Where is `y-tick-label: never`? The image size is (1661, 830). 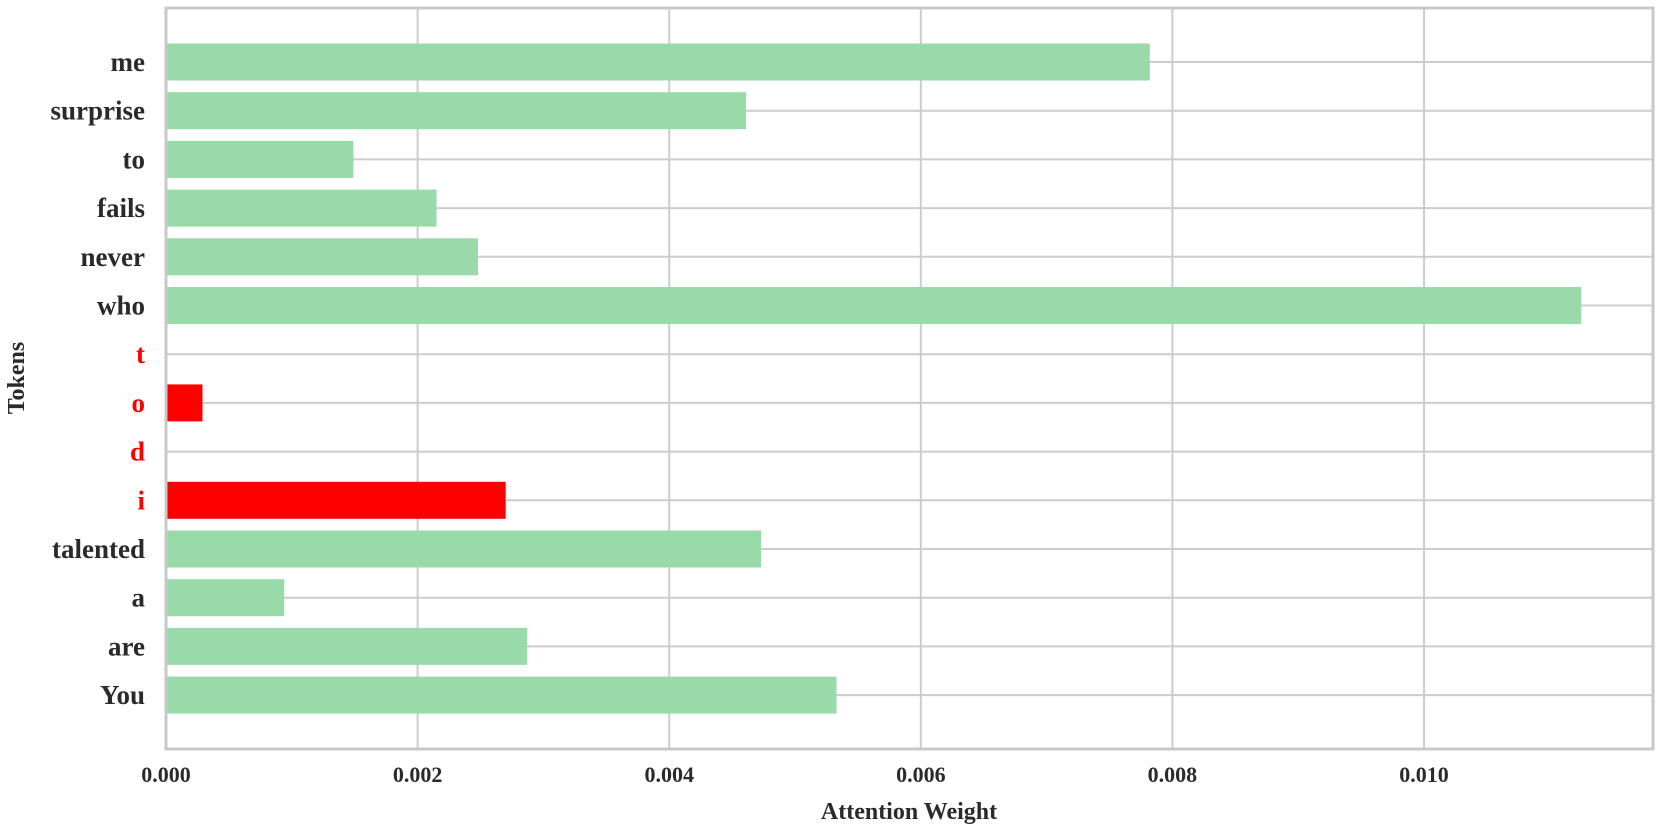 y-tick-label: never is located at coordinates (113, 257).